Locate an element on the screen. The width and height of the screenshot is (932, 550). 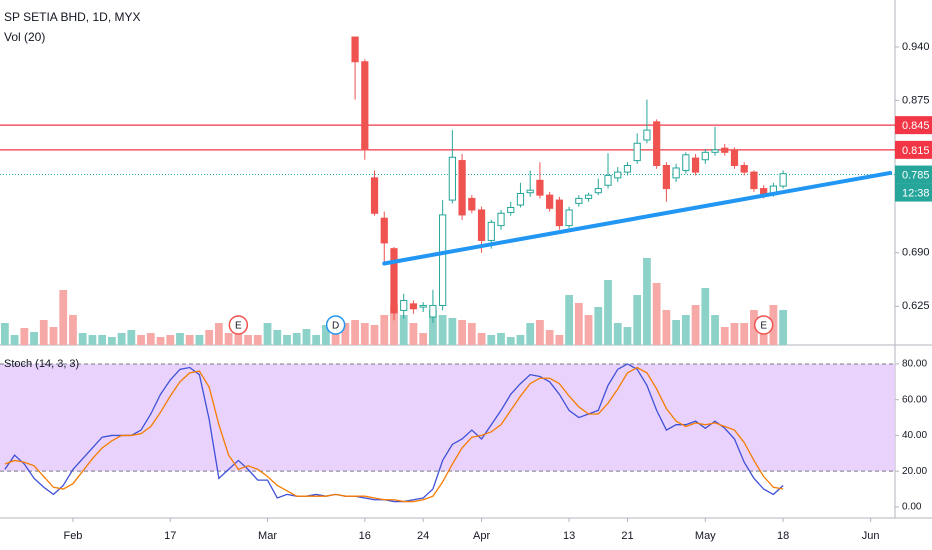
price-tag-label: 0.785 is located at coordinates (916, 175).